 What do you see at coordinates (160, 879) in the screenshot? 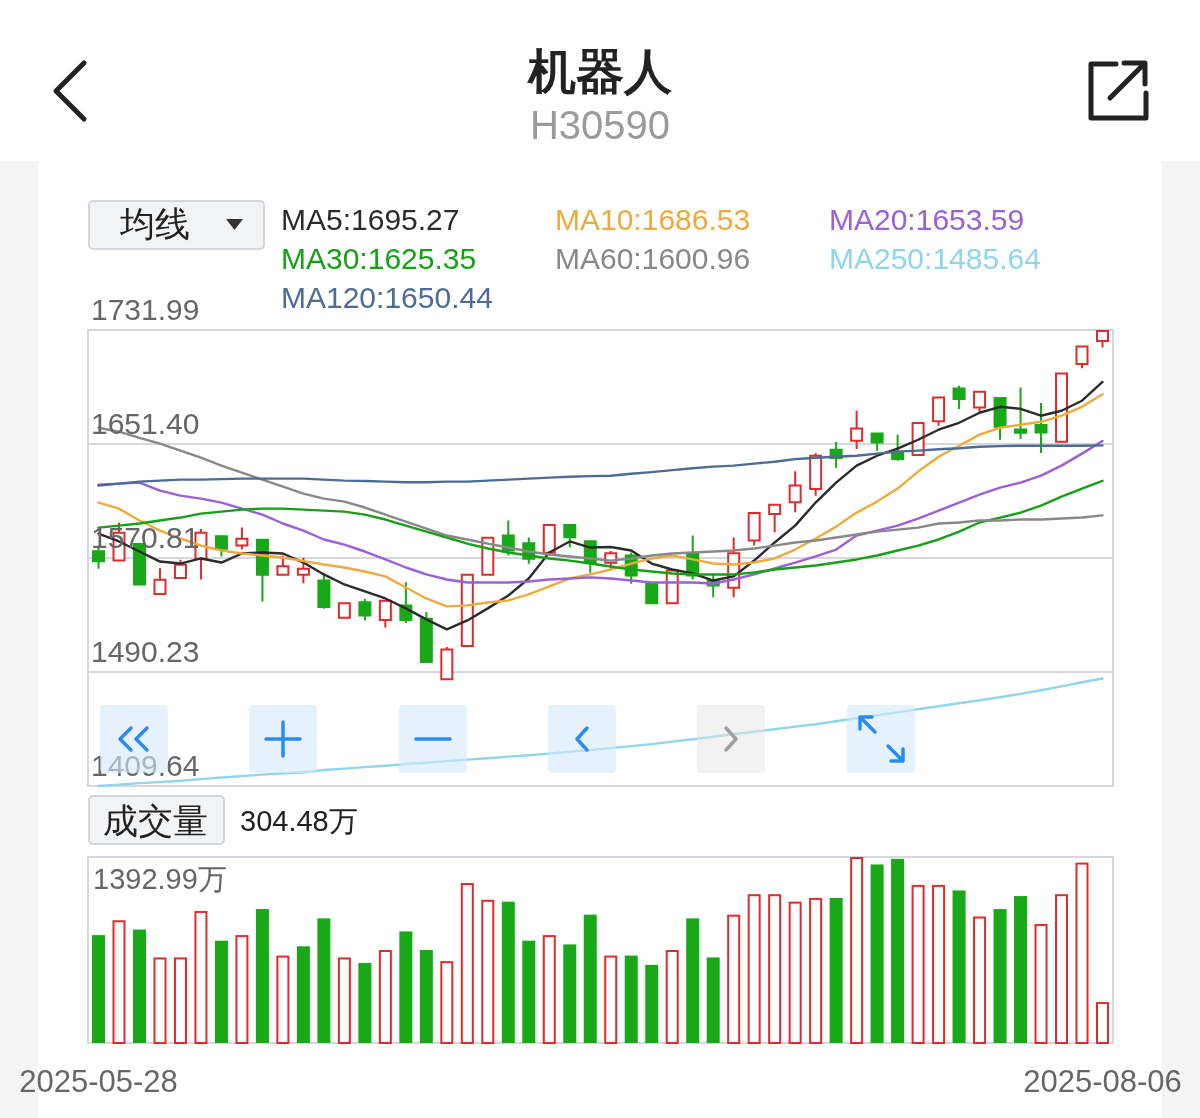
I see `annotation: 1392.99万` at bounding box center [160, 879].